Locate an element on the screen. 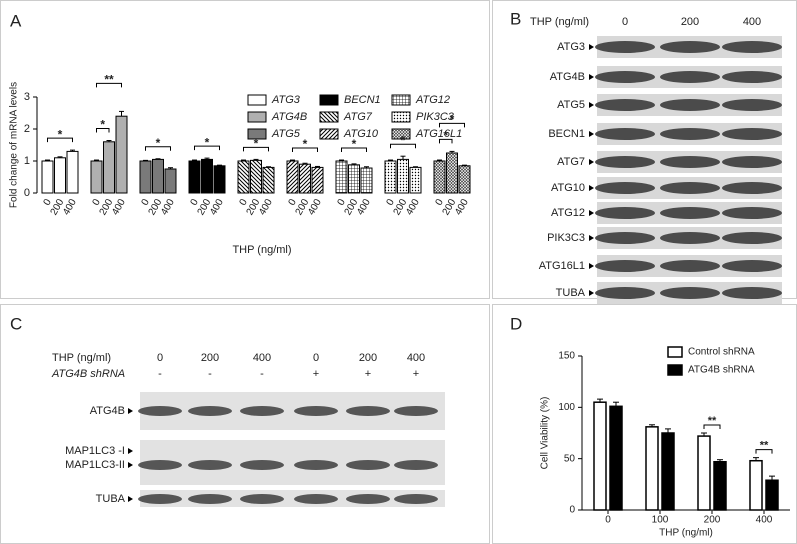  lane-label: - is located at coordinates (160, 374).